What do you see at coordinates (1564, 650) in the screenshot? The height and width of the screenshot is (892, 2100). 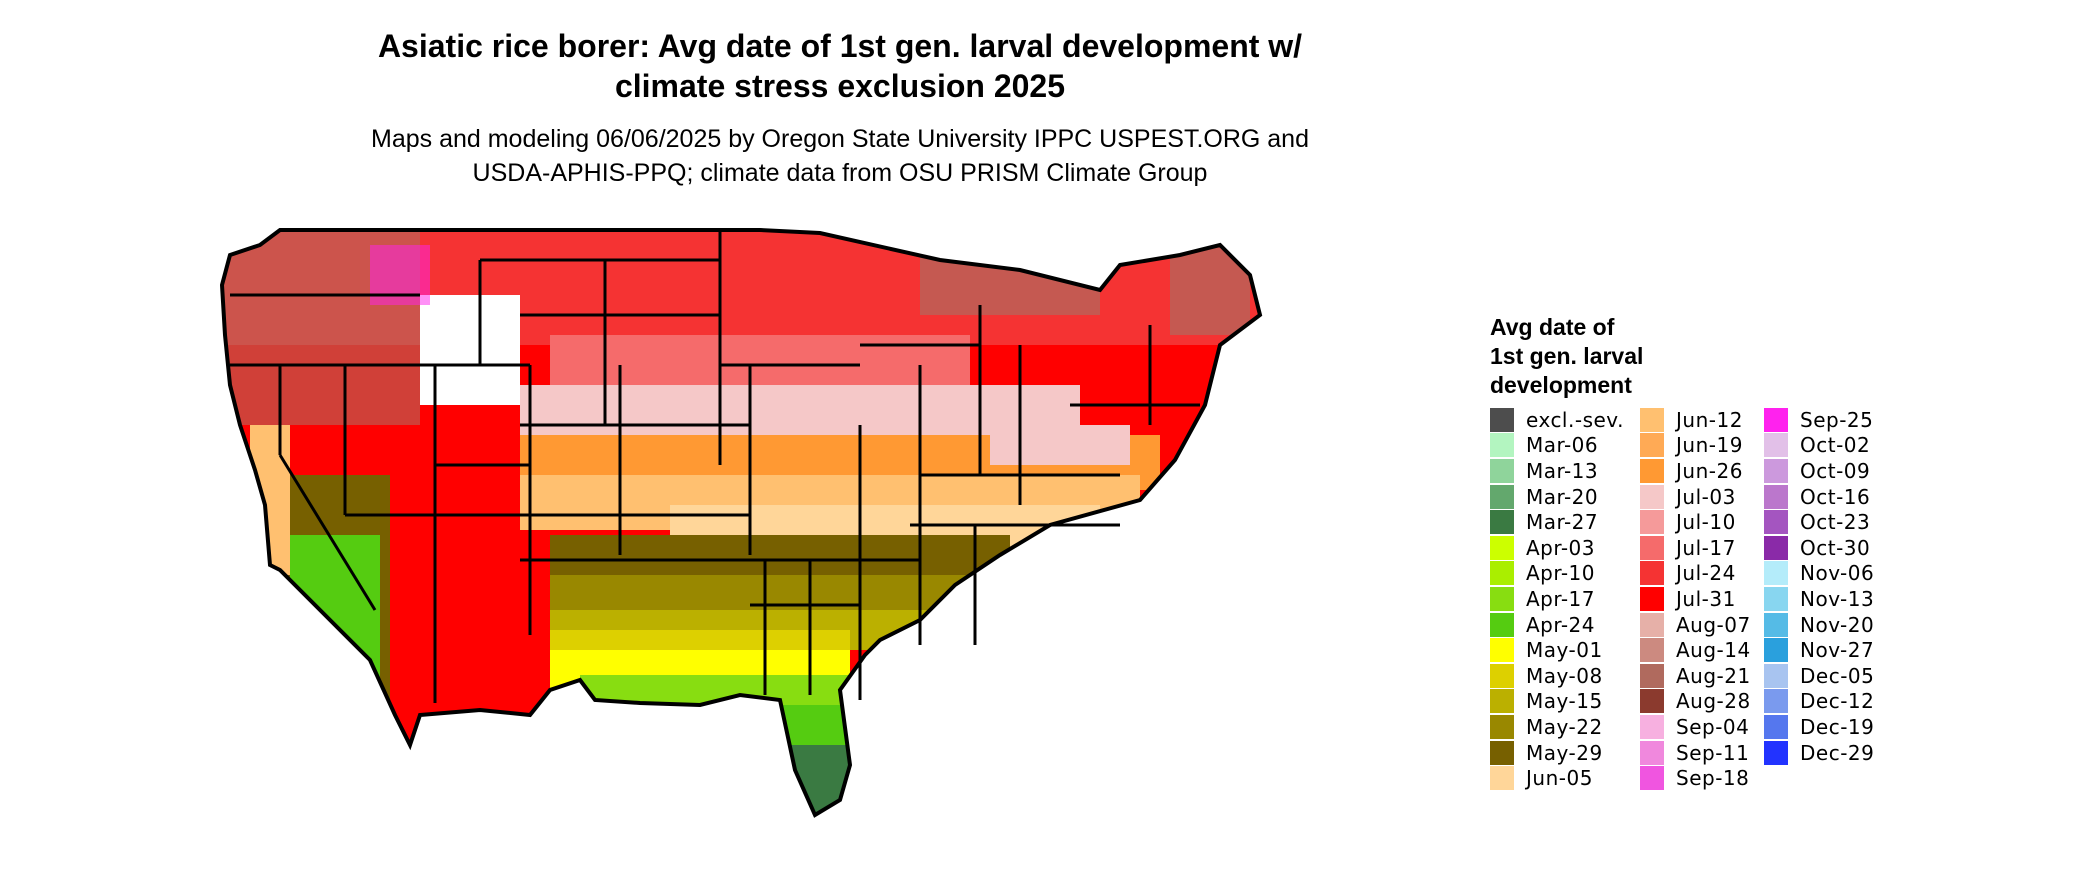 I see `legend-label: May-01` at bounding box center [1564, 650].